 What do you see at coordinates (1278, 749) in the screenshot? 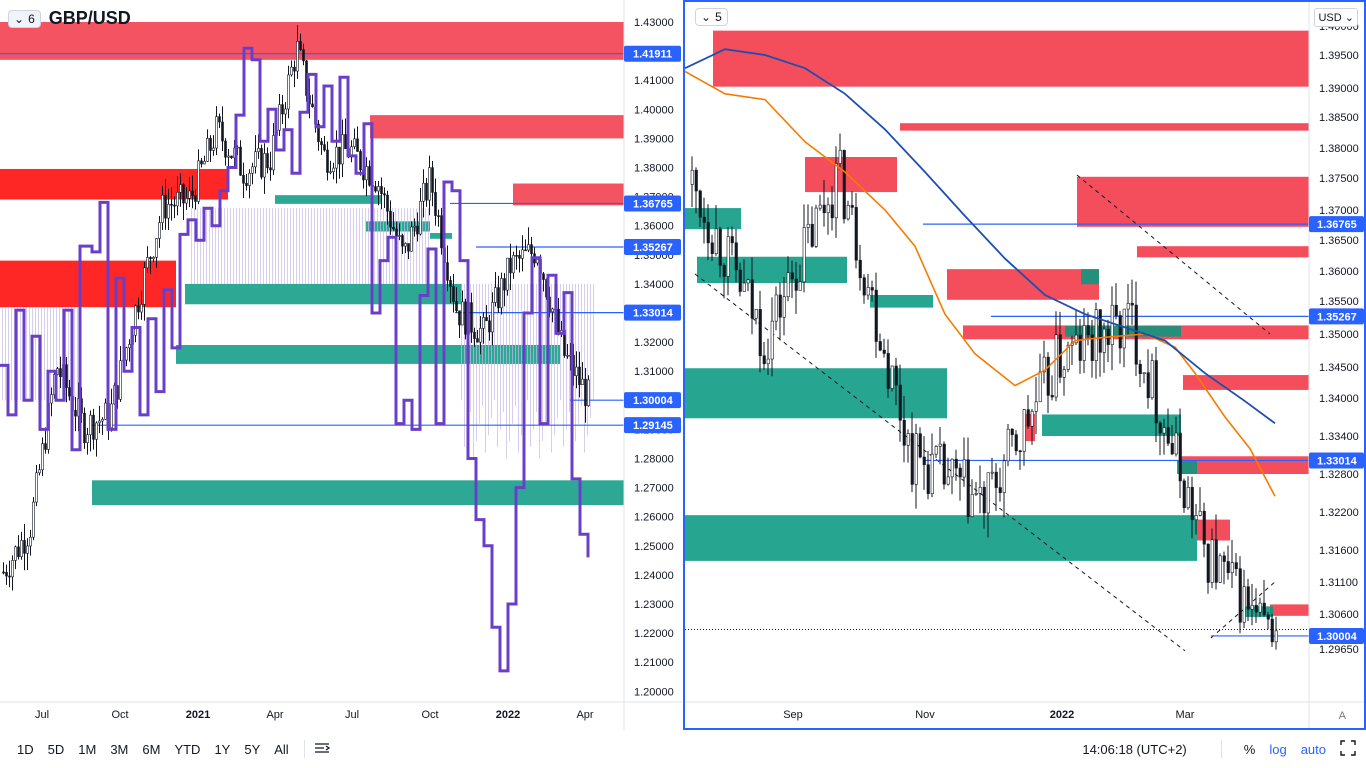
I see `log-scale-button: log` at bounding box center [1278, 749].